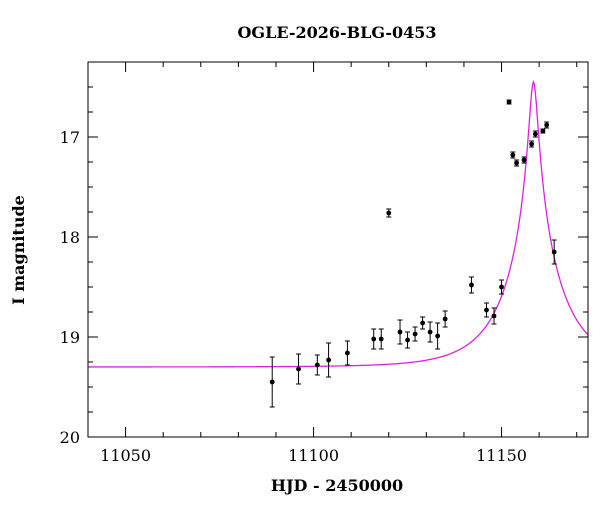 This screenshot has height=512, width=600. I want to click on y-tick-label: 17, so click(70, 137).